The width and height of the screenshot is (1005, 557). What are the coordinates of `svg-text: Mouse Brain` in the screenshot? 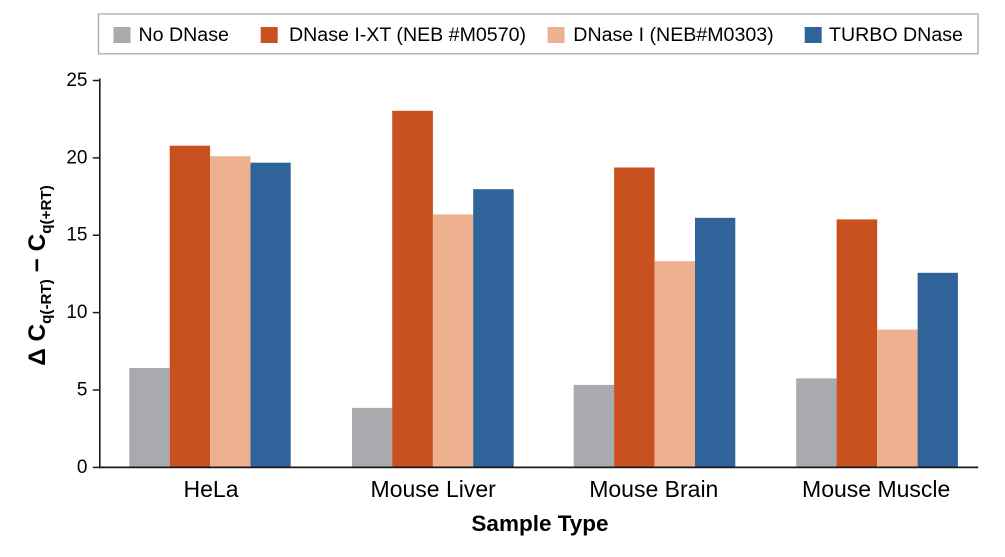 It's located at (653, 489).